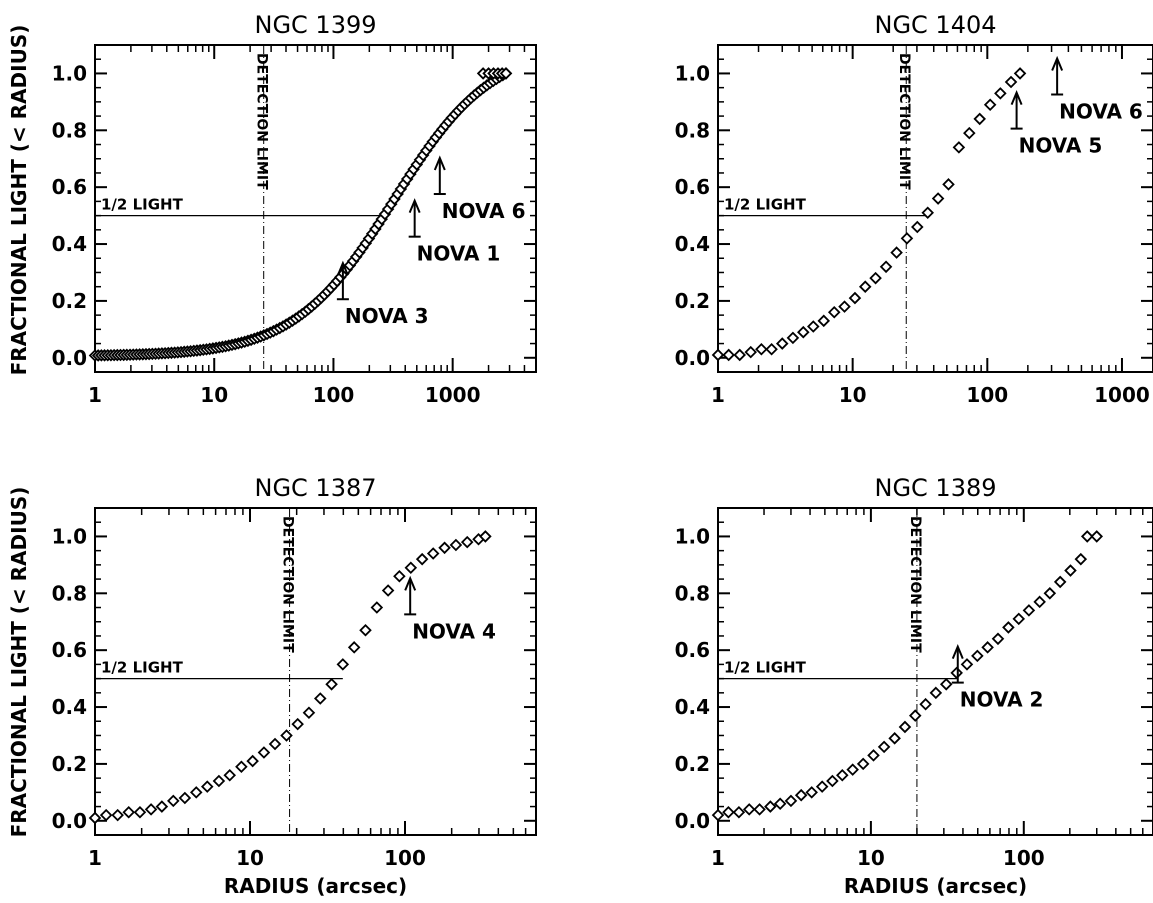  I want to click on nova-label: NOVA 3, so click(387, 316).